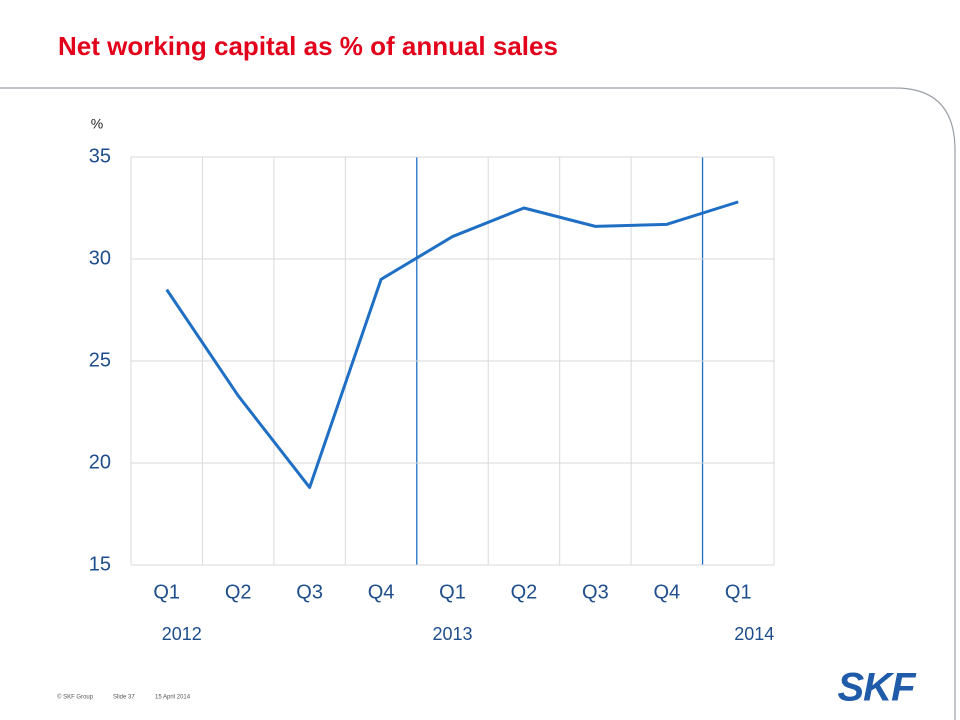 This screenshot has height=720, width=960. I want to click on year-label: 2014, so click(754, 634).